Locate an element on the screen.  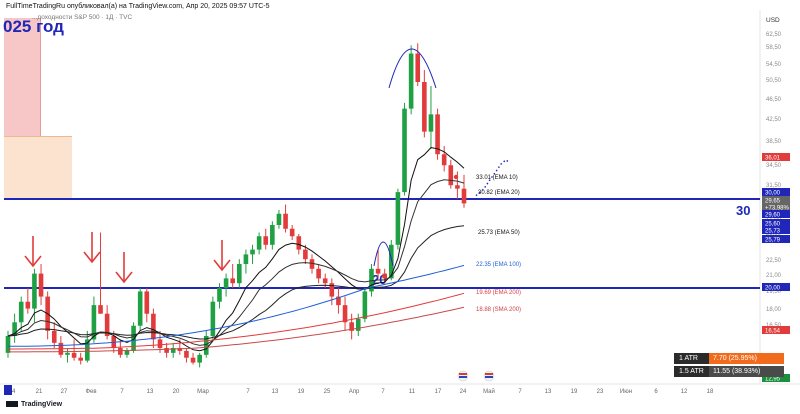
y-tick-label: 42,50 is located at coordinates (774, 120).